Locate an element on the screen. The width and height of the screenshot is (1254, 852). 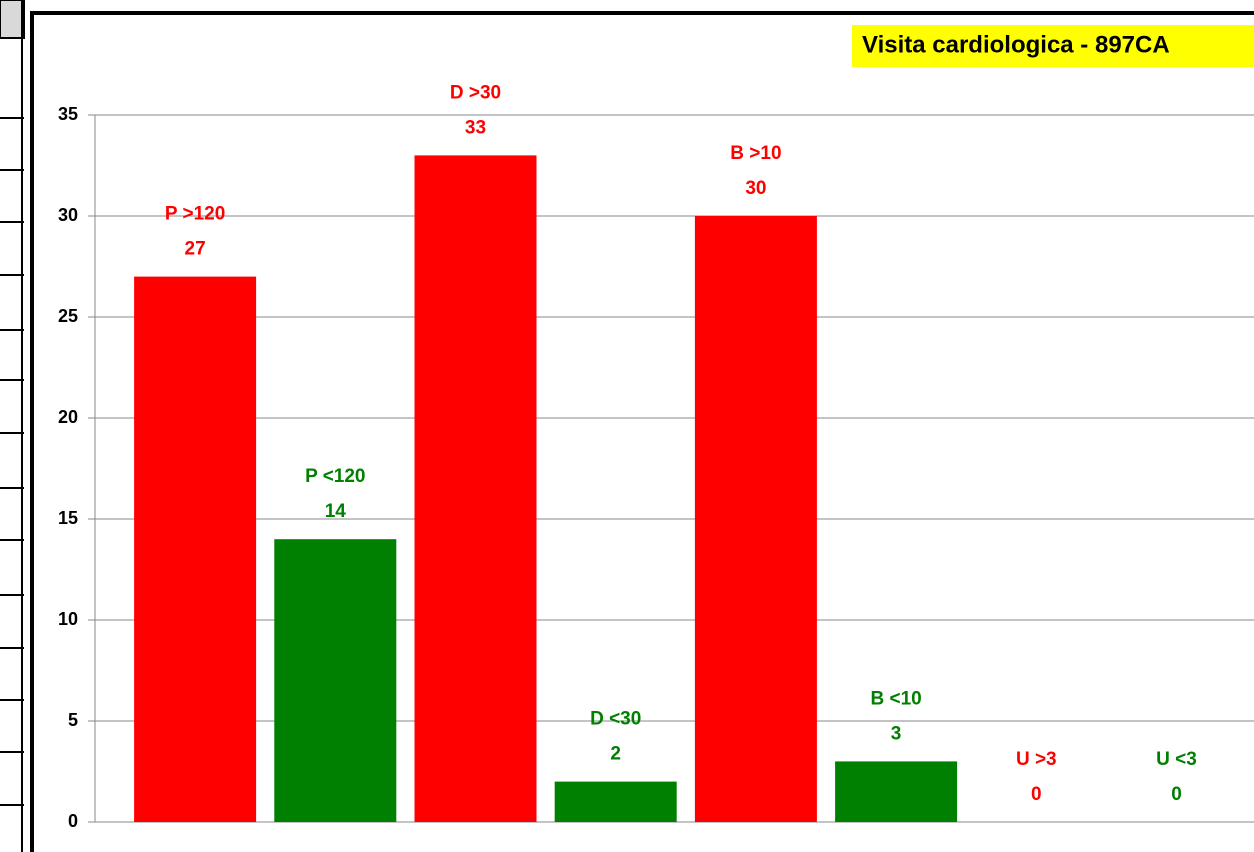
chart-title: Visita cardiologica - 897CA is located at coordinates (1016, 44).